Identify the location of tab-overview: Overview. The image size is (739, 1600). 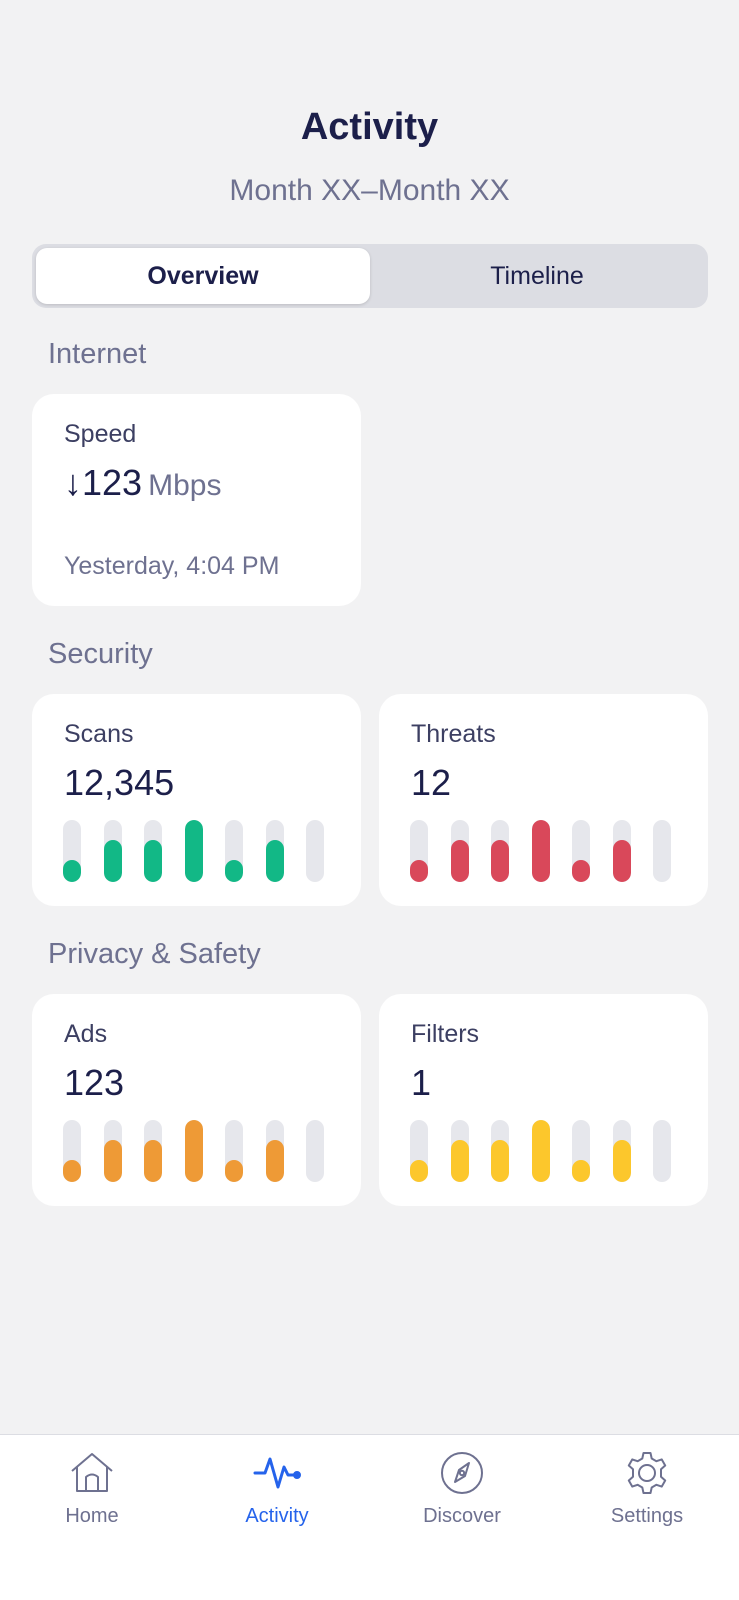
(203, 276).